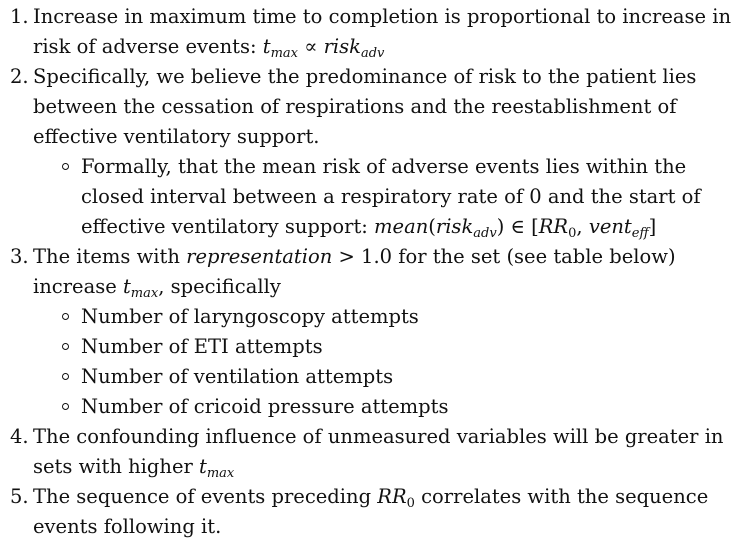 This screenshot has height=550, width=751. What do you see at coordinates (582, 226) in the screenshot?
I see `math-comma: ,` at bounding box center [582, 226].